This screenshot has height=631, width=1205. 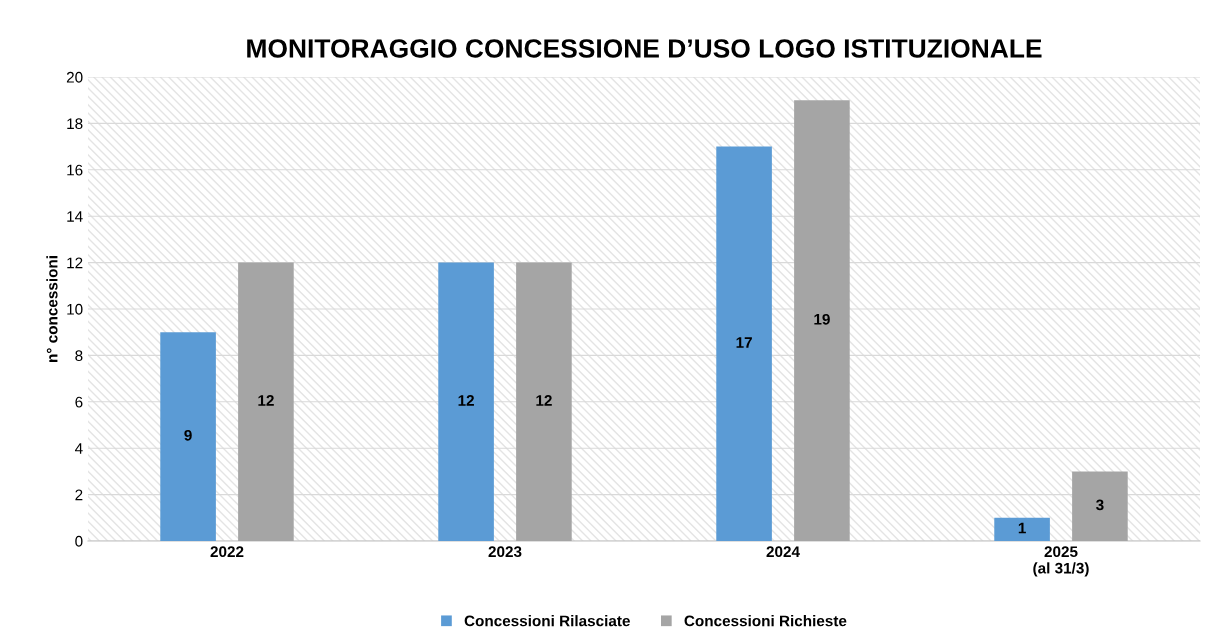 I want to click on x-tick-label: 2022, so click(x=227, y=552).